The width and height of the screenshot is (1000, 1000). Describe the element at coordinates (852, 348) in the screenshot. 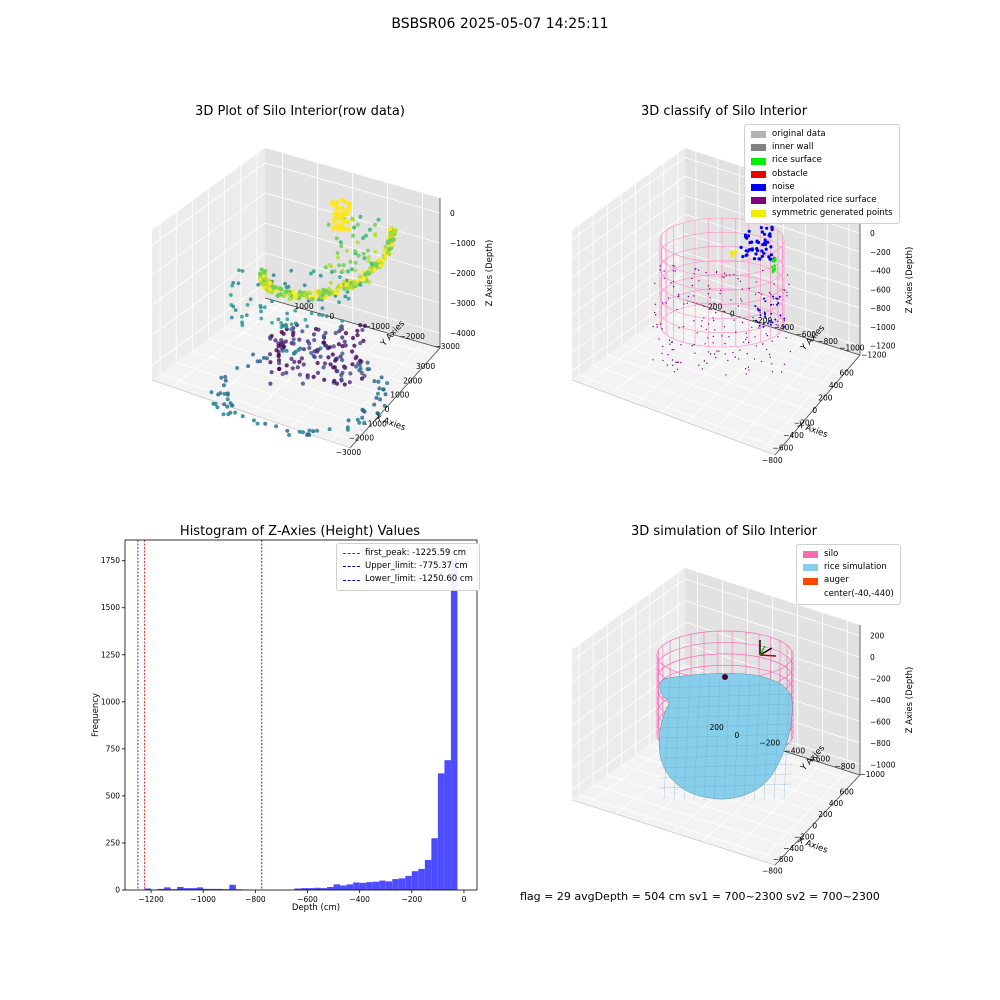

I see `p2-y-tick-label: −1000` at that location.